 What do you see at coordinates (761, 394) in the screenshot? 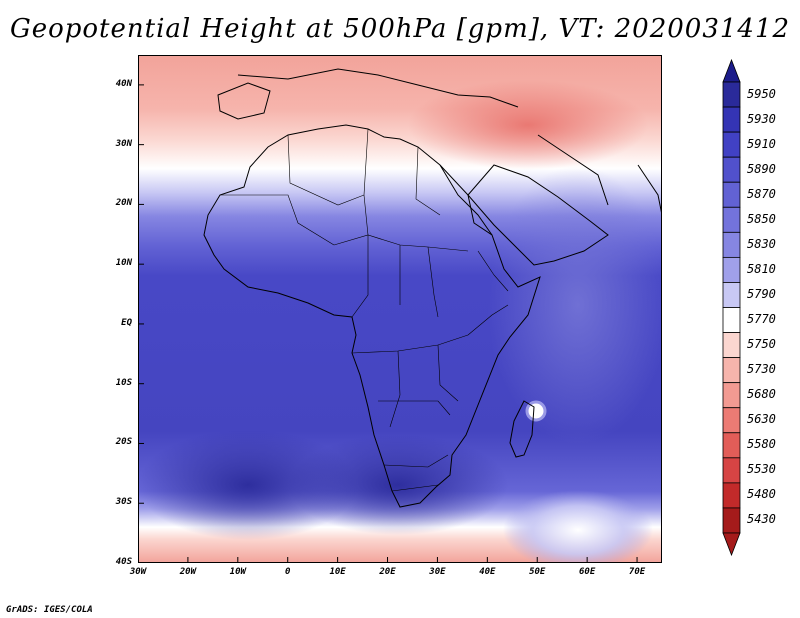
I see `colorbar-level-label: 5680` at bounding box center [761, 394].